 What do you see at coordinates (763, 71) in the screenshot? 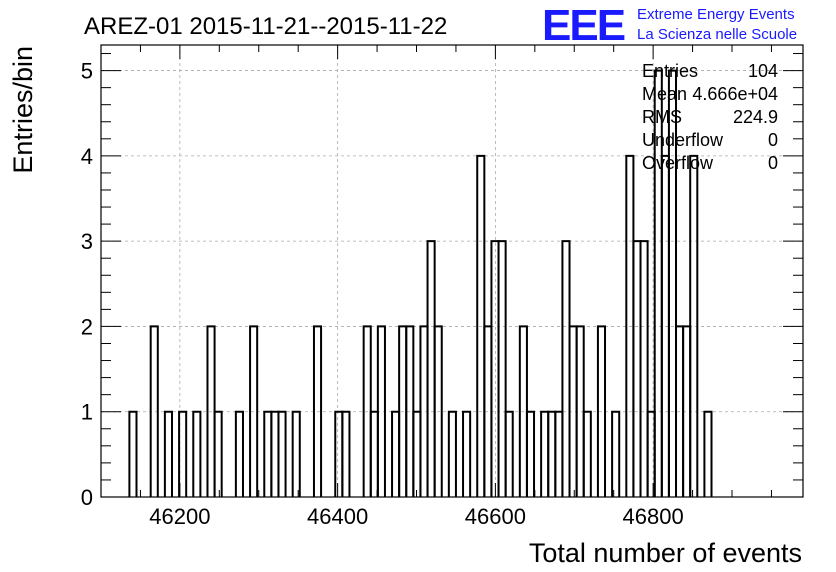
I see `stats-value: 104` at bounding box center [763, 71].